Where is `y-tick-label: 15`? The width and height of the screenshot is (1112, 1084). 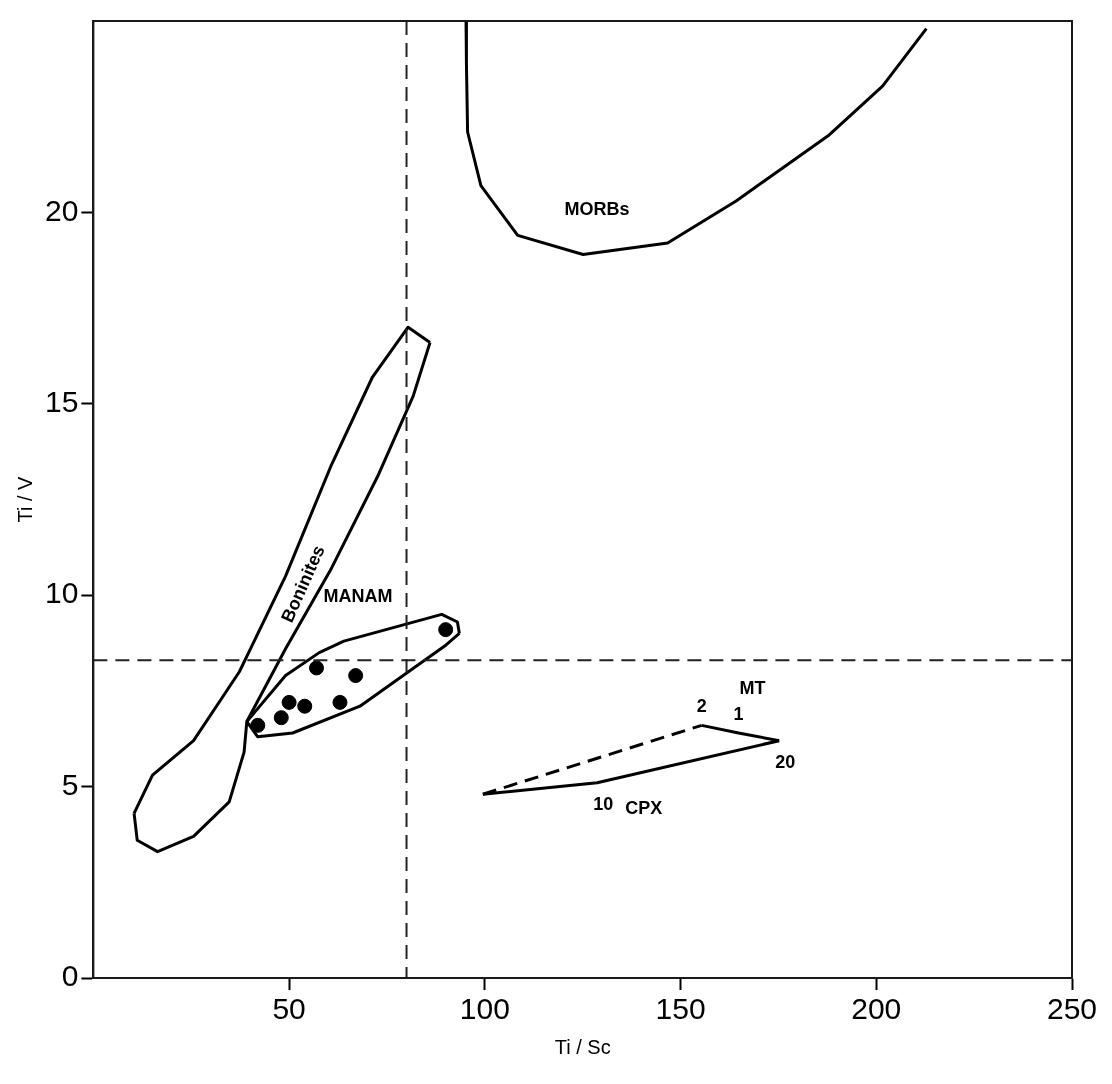
y-tick-label: 15 is located at coordinates (61, 402).